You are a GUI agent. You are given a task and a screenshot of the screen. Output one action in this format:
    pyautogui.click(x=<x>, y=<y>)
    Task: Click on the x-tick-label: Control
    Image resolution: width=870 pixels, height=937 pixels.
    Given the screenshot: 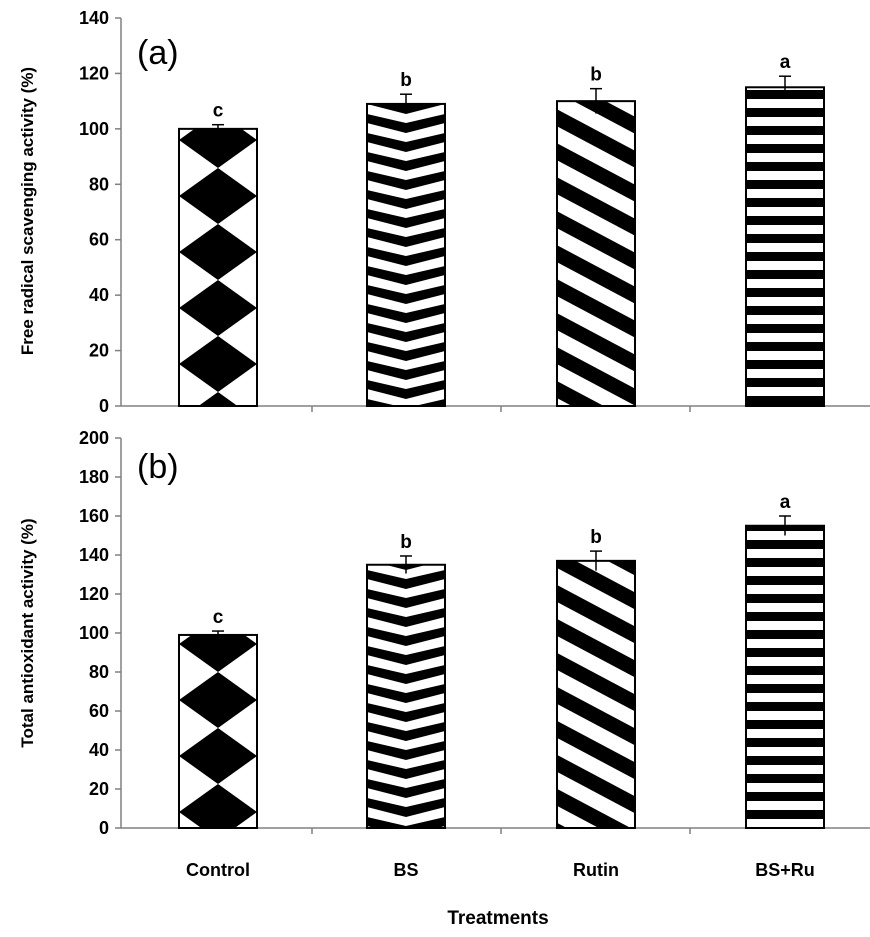 What is the action you would take?
    pyautogui.click(x=218, y=870)
    